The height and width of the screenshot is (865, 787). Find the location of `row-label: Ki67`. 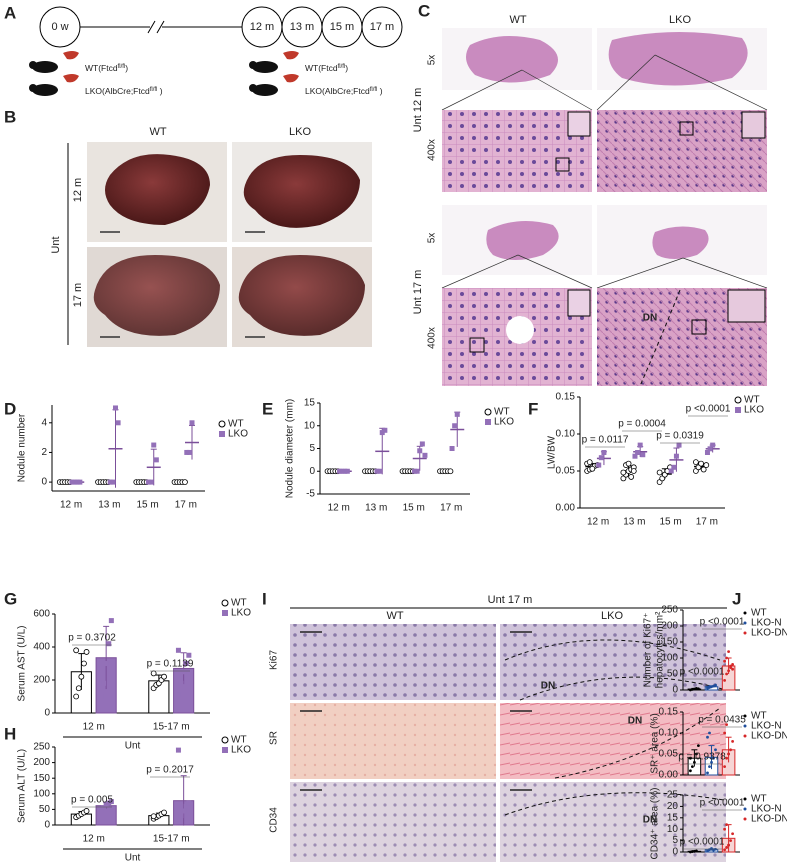

row-label: Ki67 is located at coordinates (274, 660).